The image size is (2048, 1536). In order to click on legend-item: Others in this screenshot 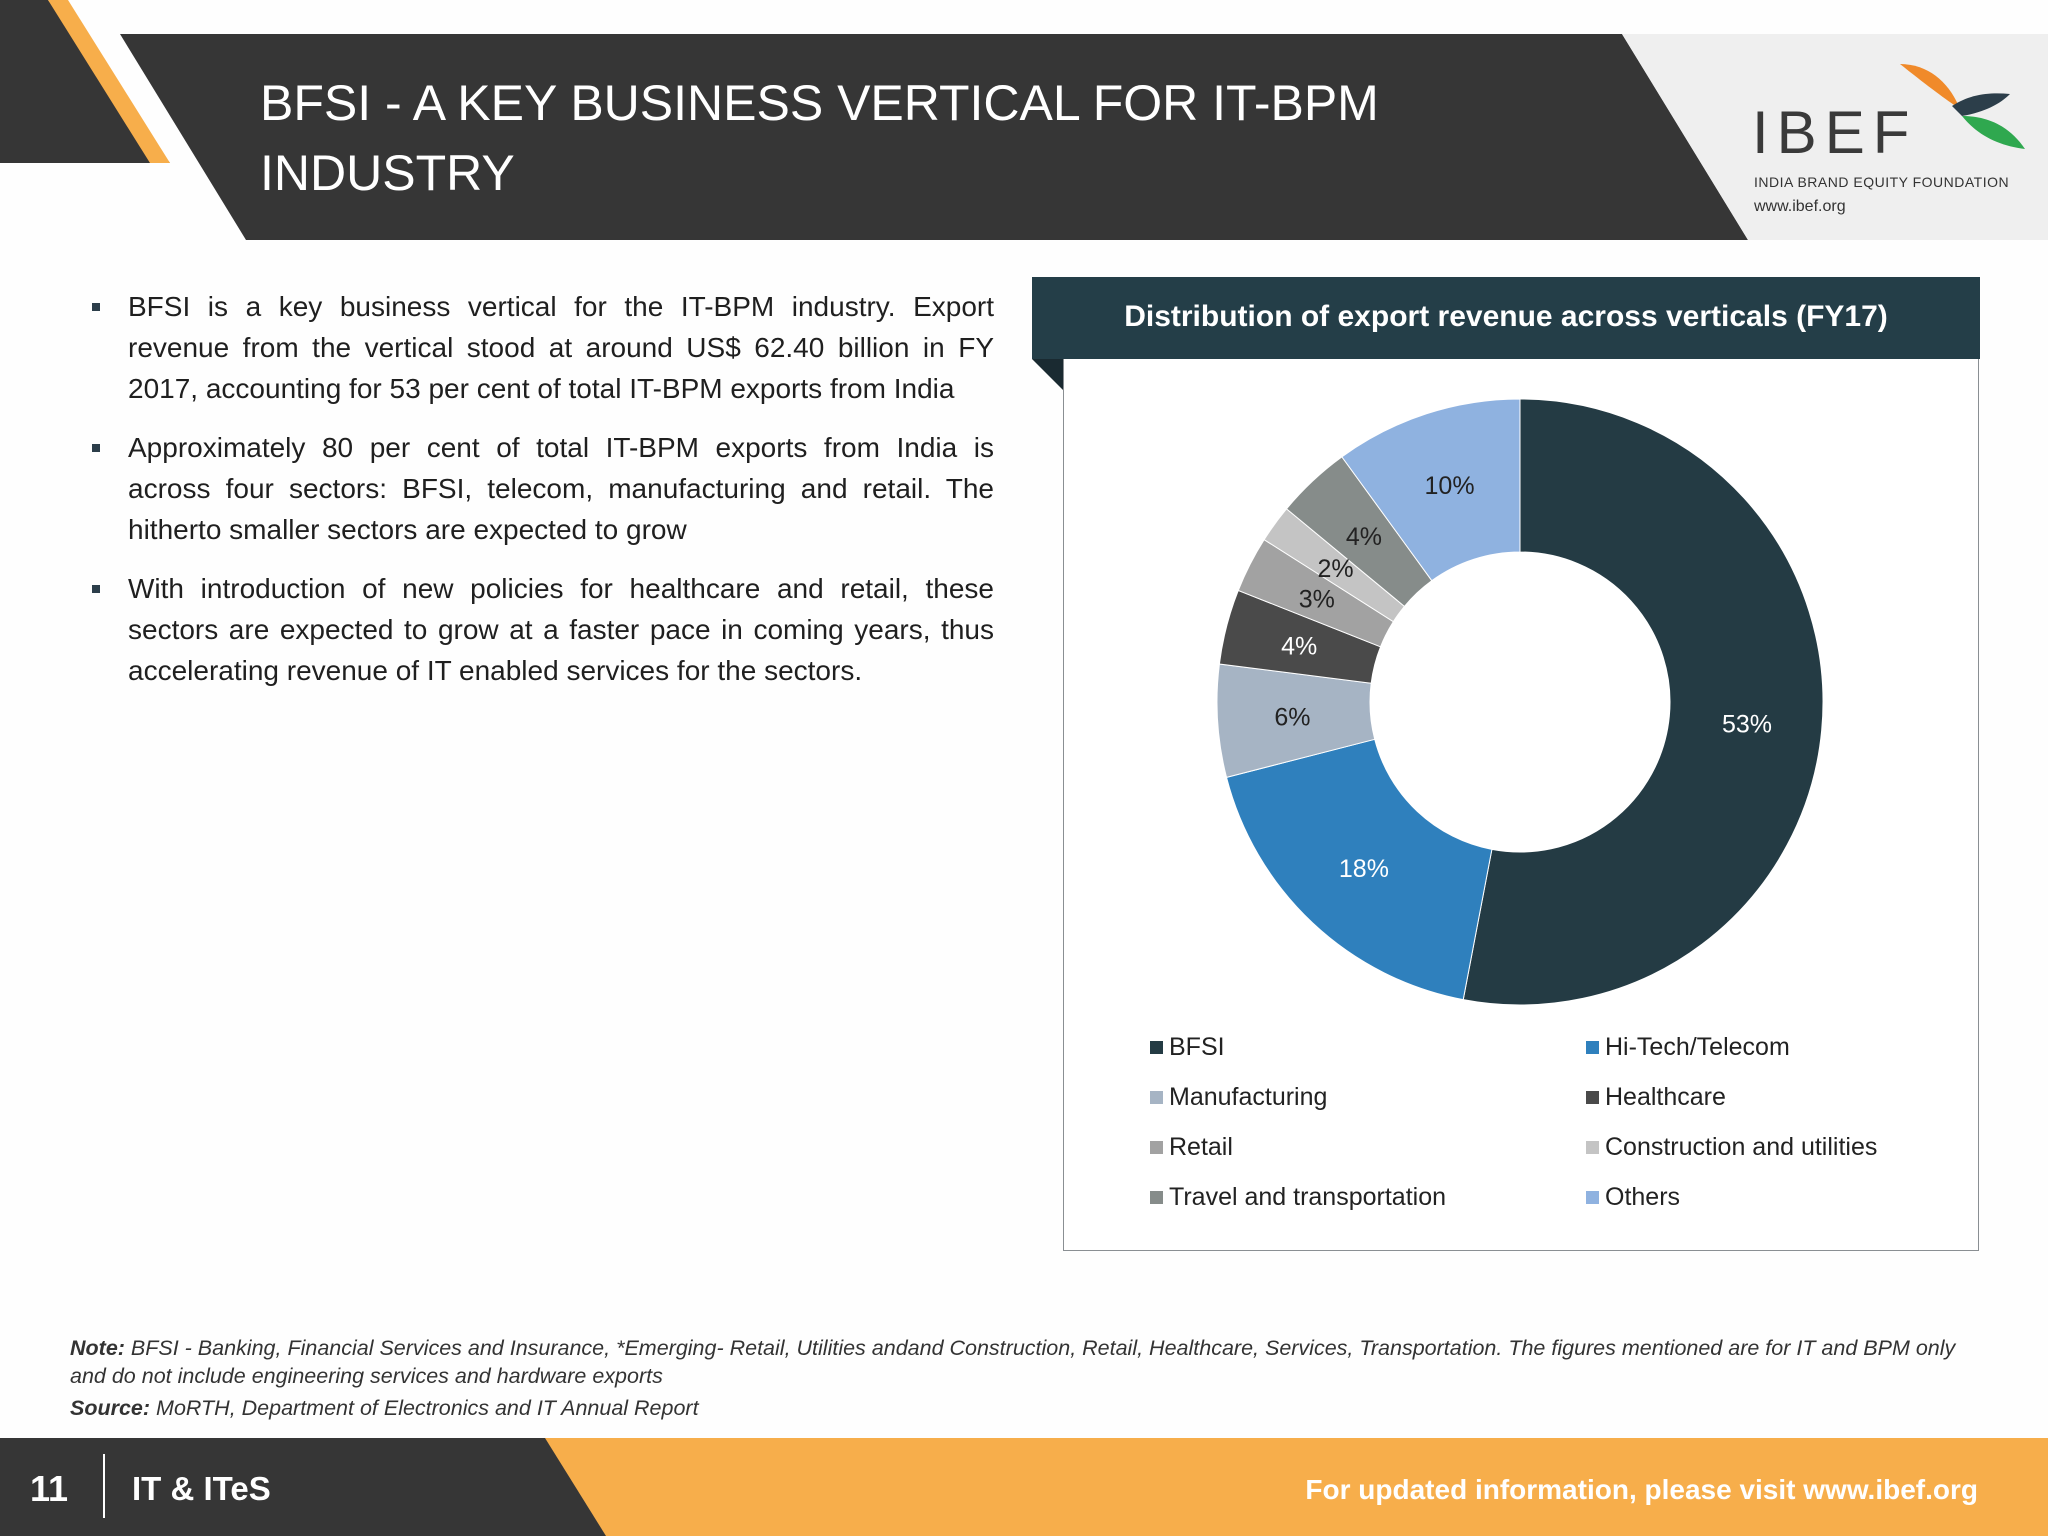, I will do `click(1633, 1197)`.